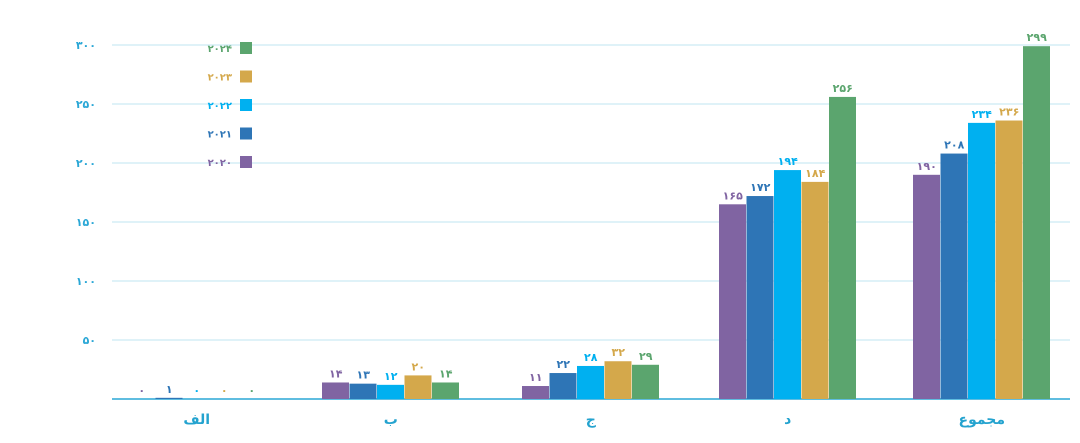 The width and height of the screenshot is (1080, 443). Describe the element at coordinates (787, 420) in the screenshot. I see `x-category-label: د` at that location.